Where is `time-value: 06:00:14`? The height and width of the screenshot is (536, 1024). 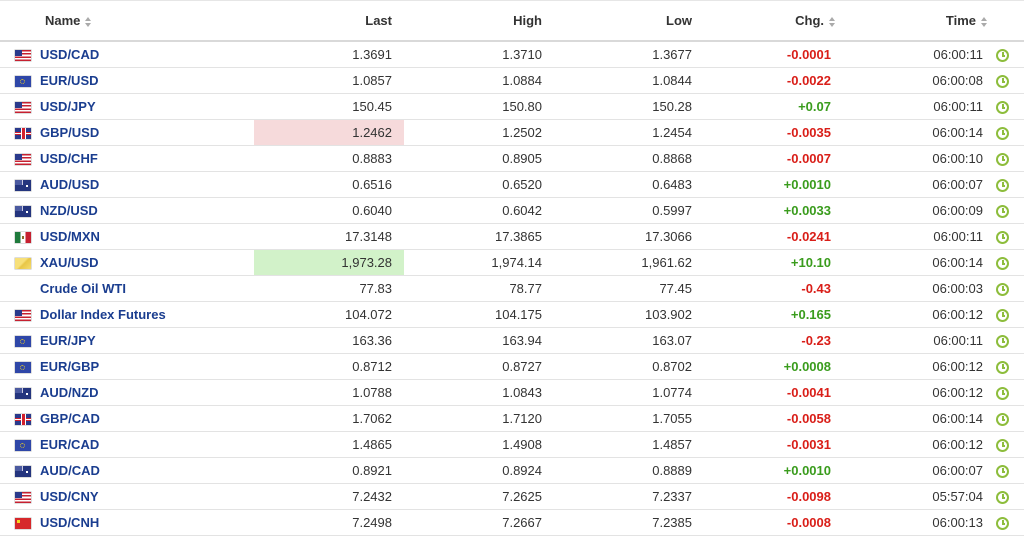 time-value: 06:00:14 is located at coordinates (921, 132).